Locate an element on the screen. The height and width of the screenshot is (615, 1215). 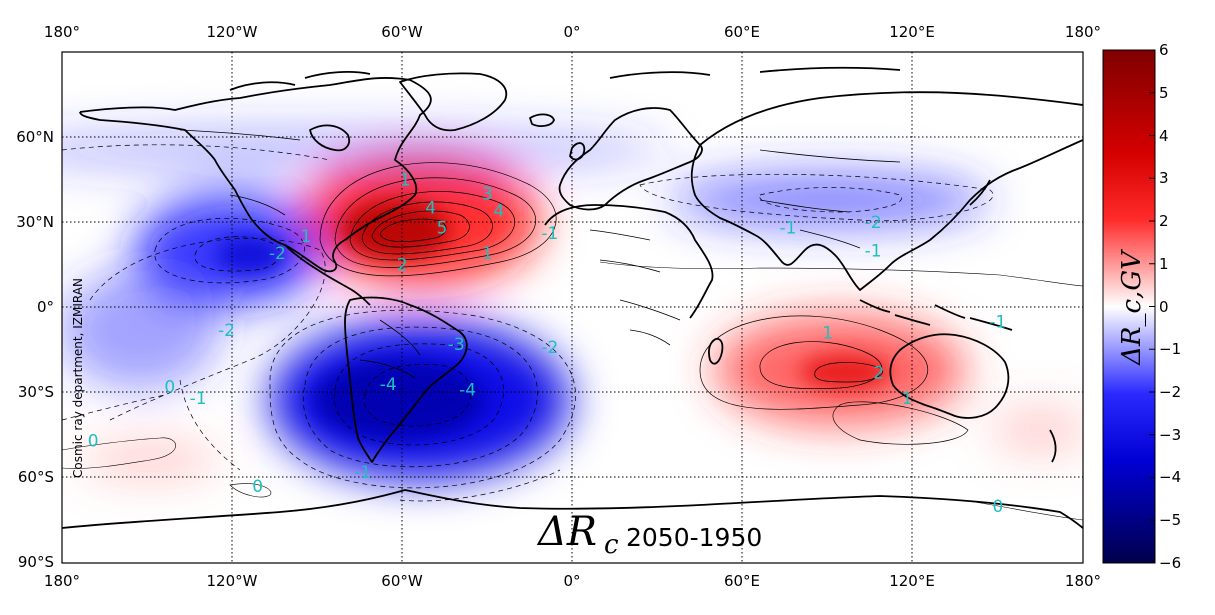
africa-coast is located at coordinates (629, 261).